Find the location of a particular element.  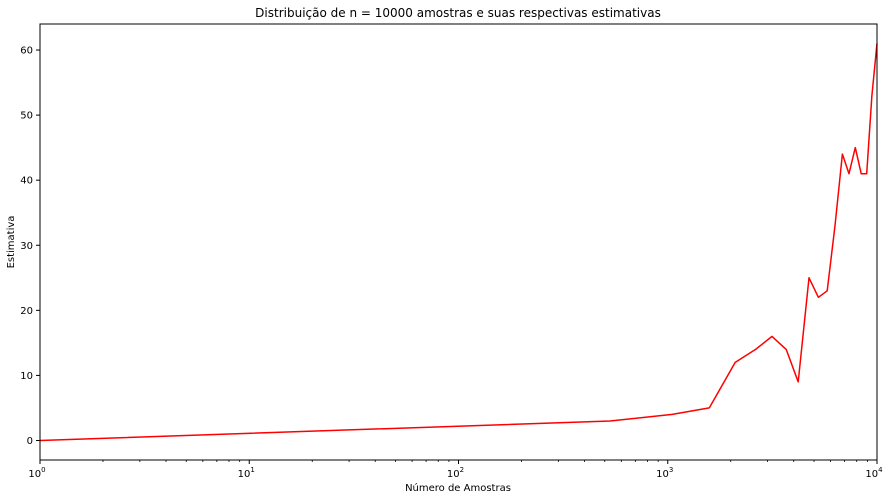

x-tick-label: 10³ is located at coordinates (664, 473).